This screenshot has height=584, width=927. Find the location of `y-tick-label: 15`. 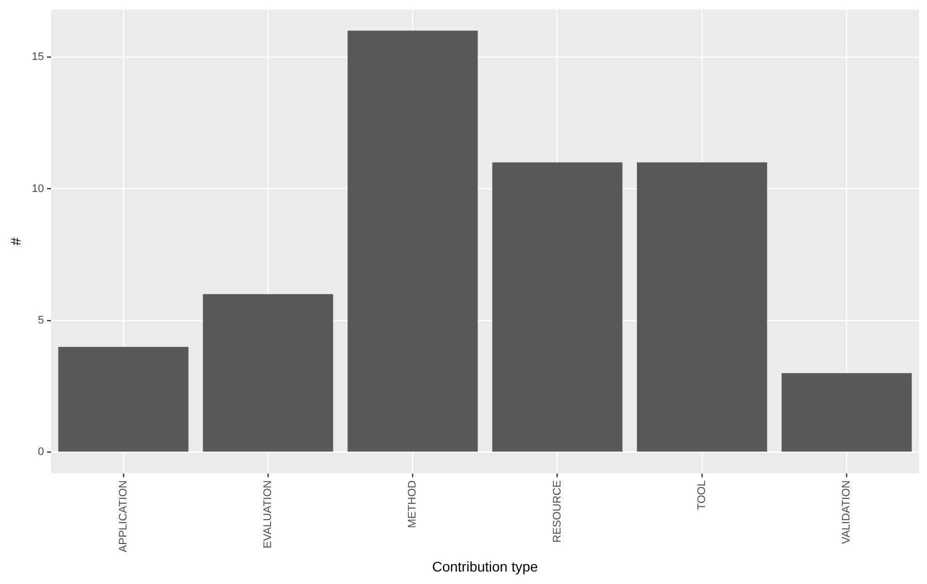

y-tick-label: 15 is located at coordinates (38, 57).